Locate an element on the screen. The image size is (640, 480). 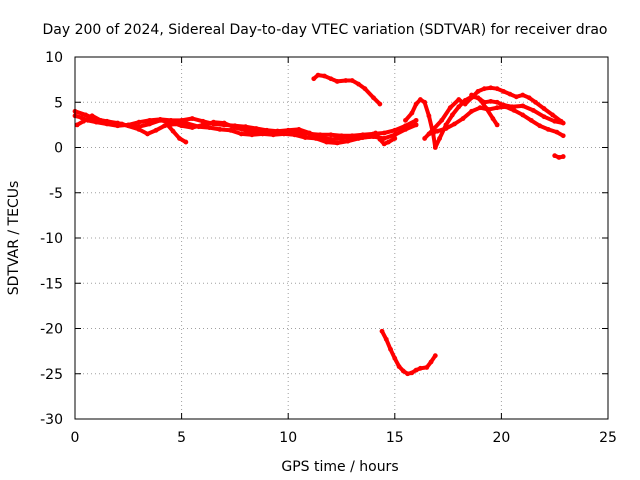
y-tick-label: -30 is located at coordinates (51, 420).